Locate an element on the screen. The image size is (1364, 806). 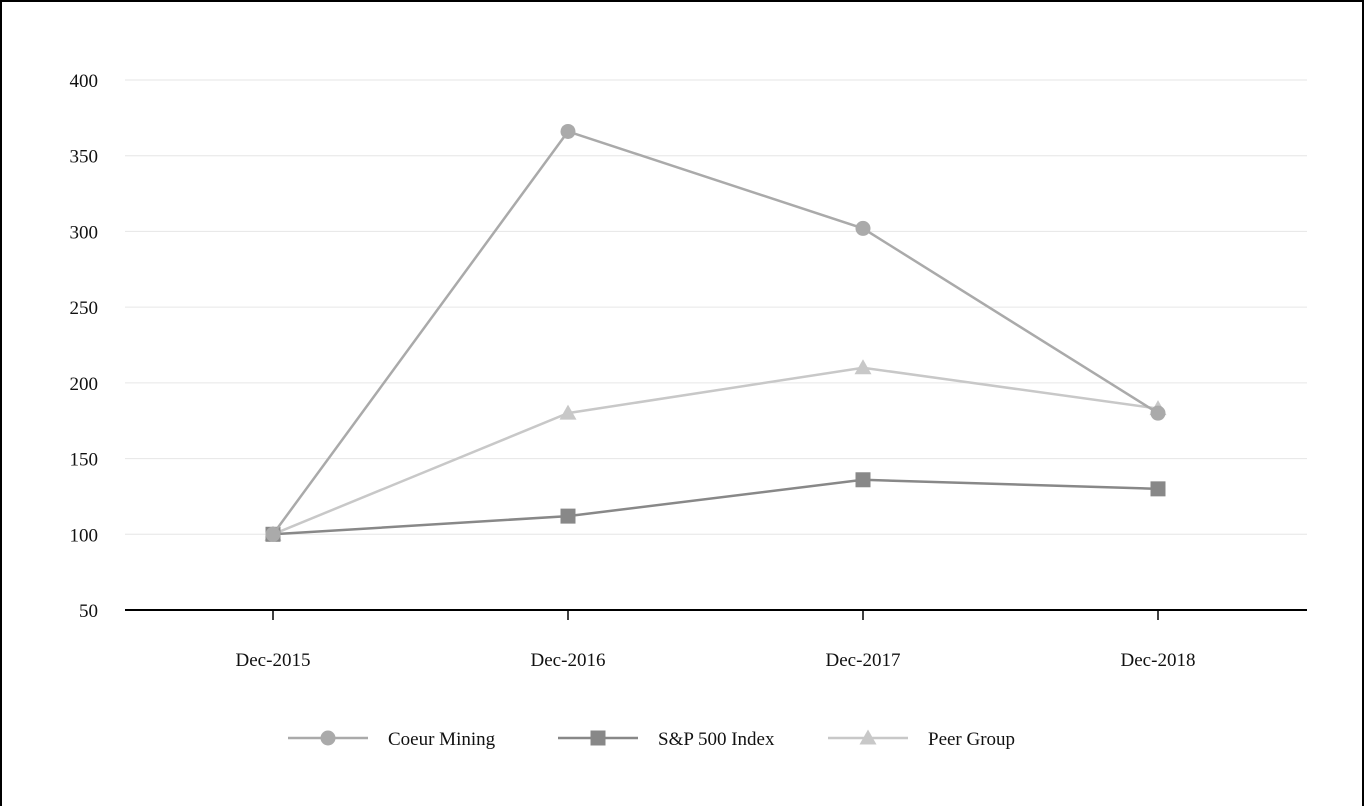
y-tick-label: 50 is located at coordinates (88, 611).